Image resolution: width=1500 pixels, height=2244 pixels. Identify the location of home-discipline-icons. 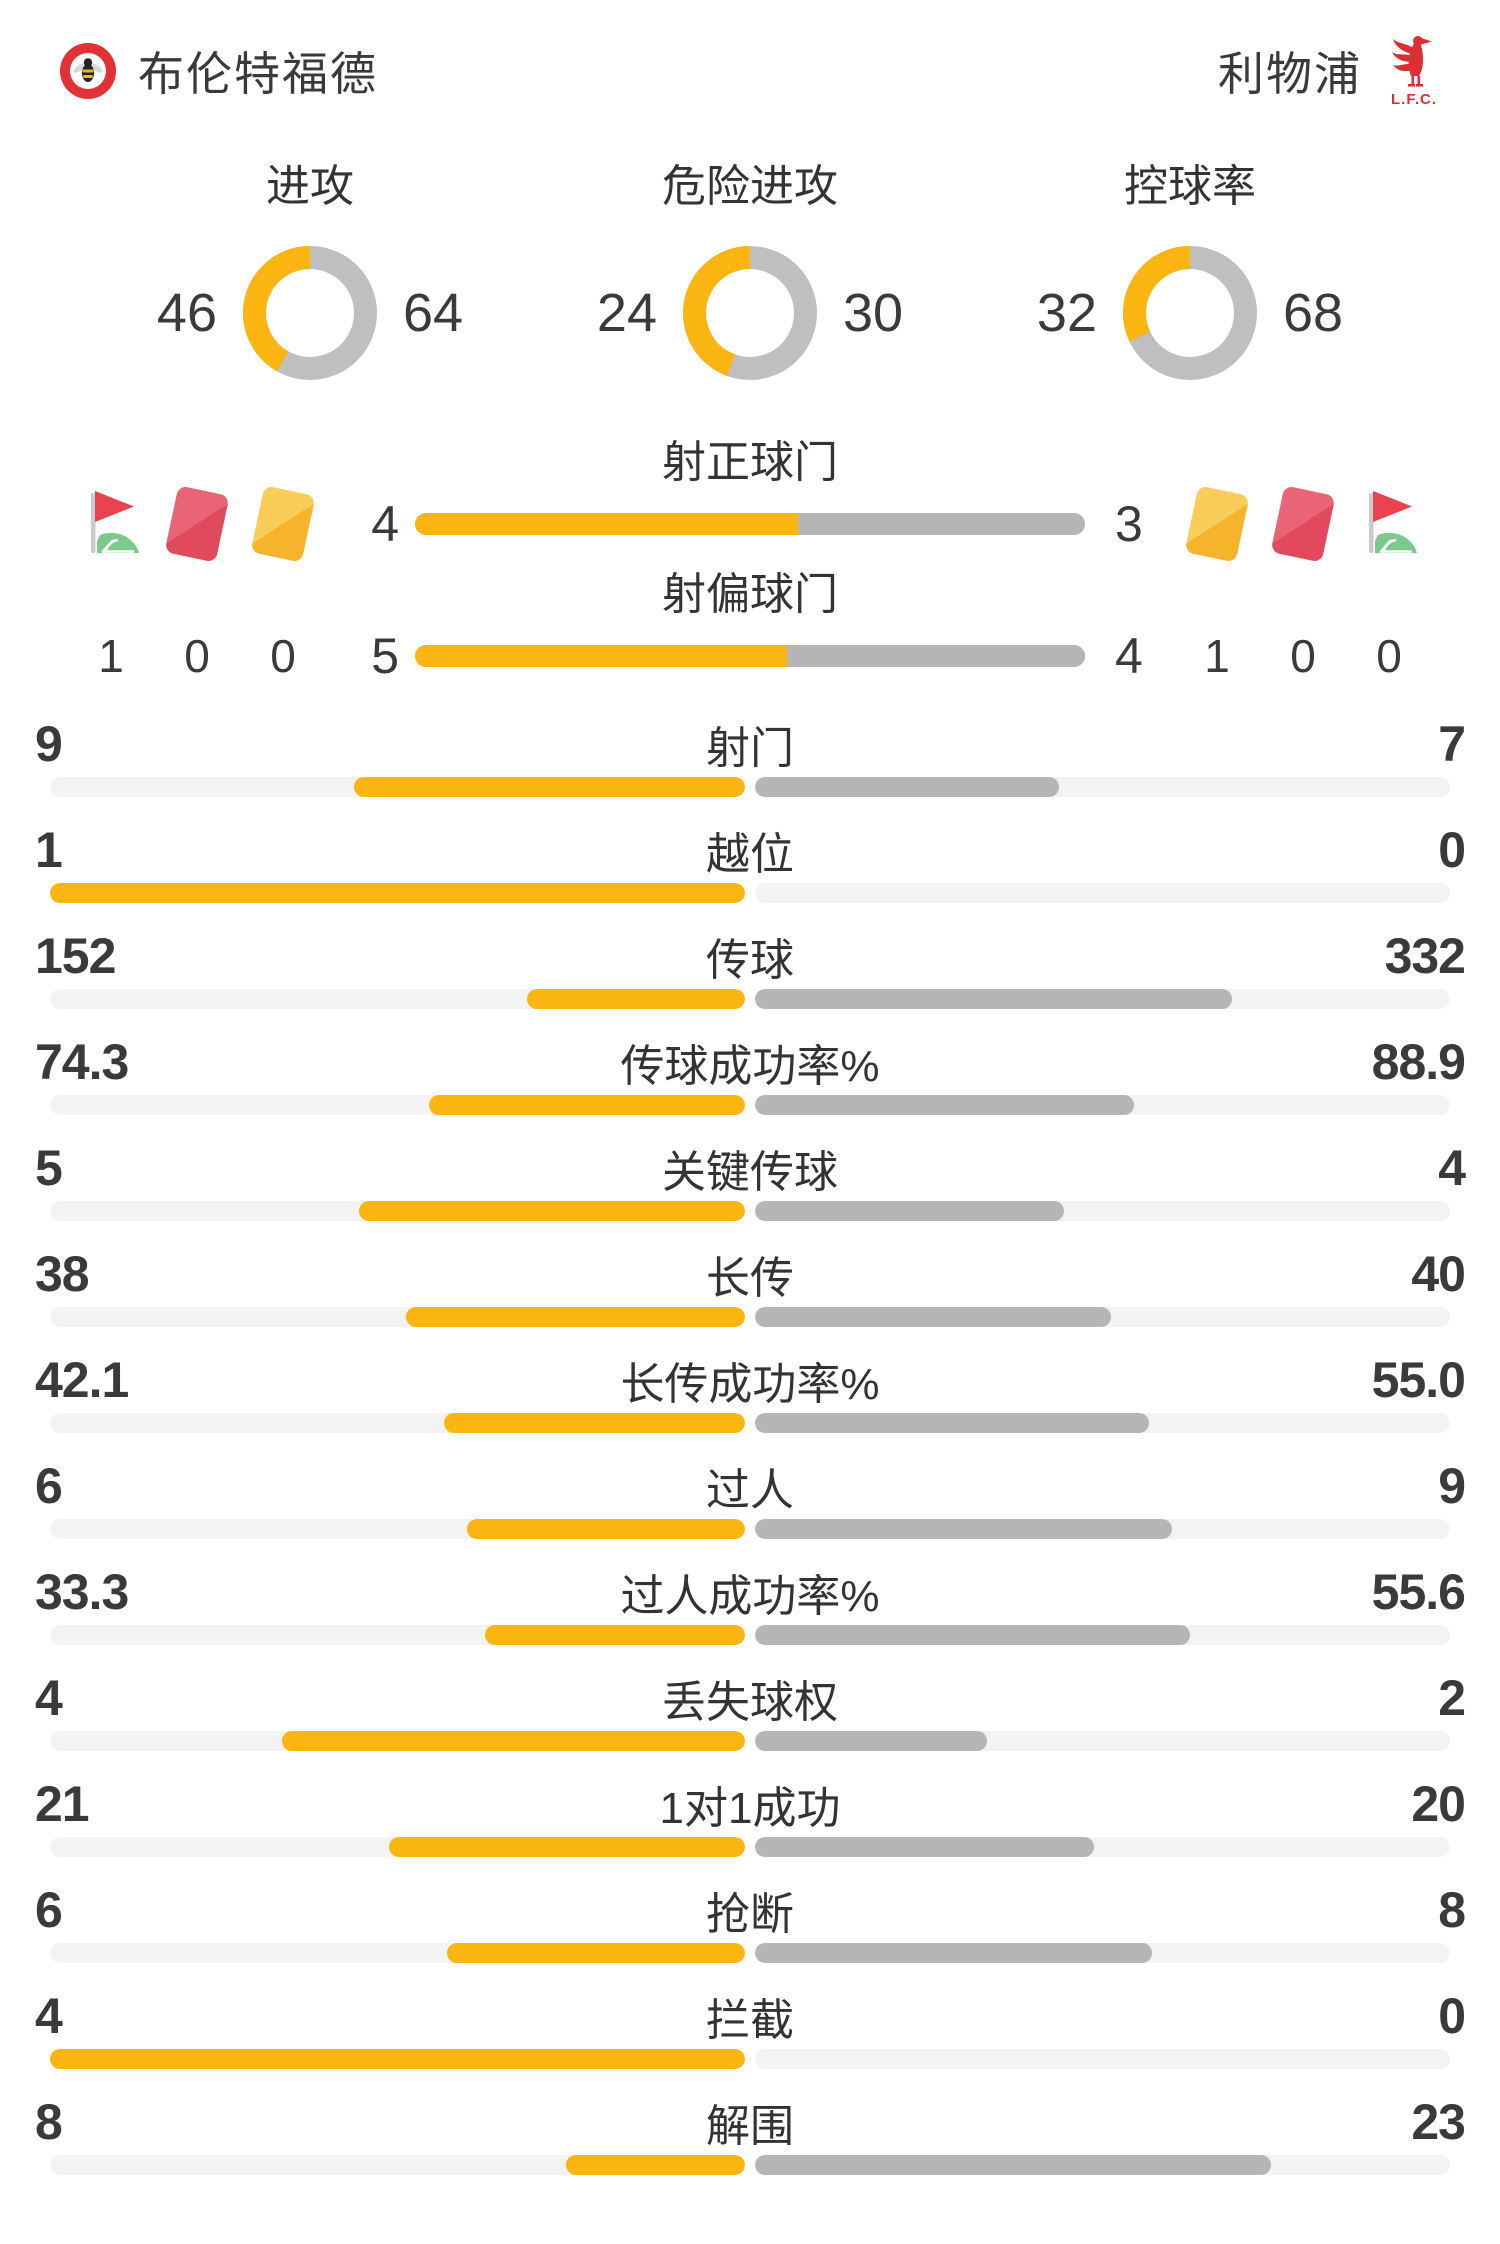
(175, 524).